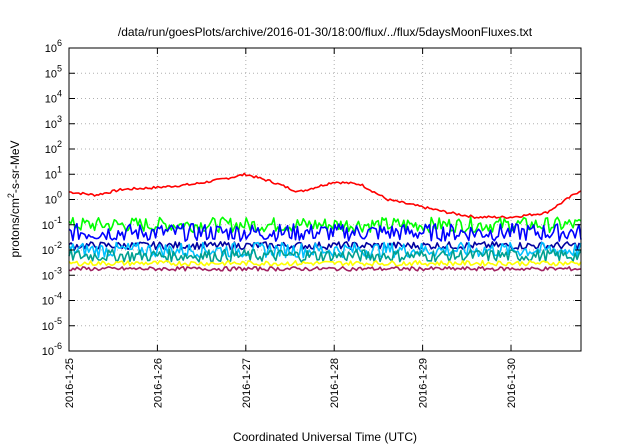  I want to click on y-tick-label: 10⁰, so click(53, 198).